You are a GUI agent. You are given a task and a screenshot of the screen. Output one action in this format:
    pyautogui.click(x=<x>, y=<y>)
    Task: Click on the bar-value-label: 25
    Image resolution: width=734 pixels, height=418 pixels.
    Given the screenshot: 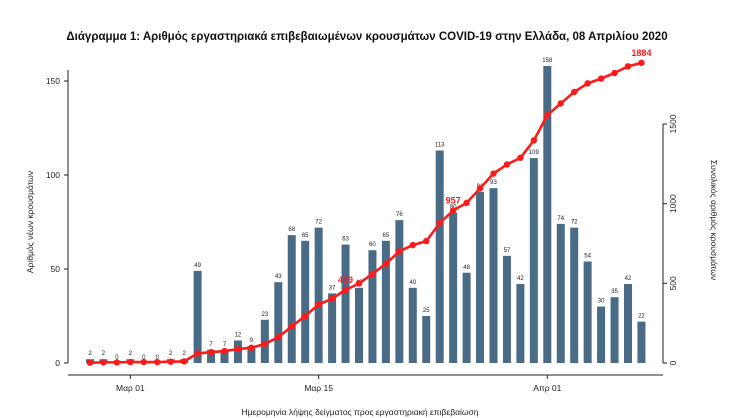 What is the action you would take?
    pyautogui.click(x=426, y=311)
    